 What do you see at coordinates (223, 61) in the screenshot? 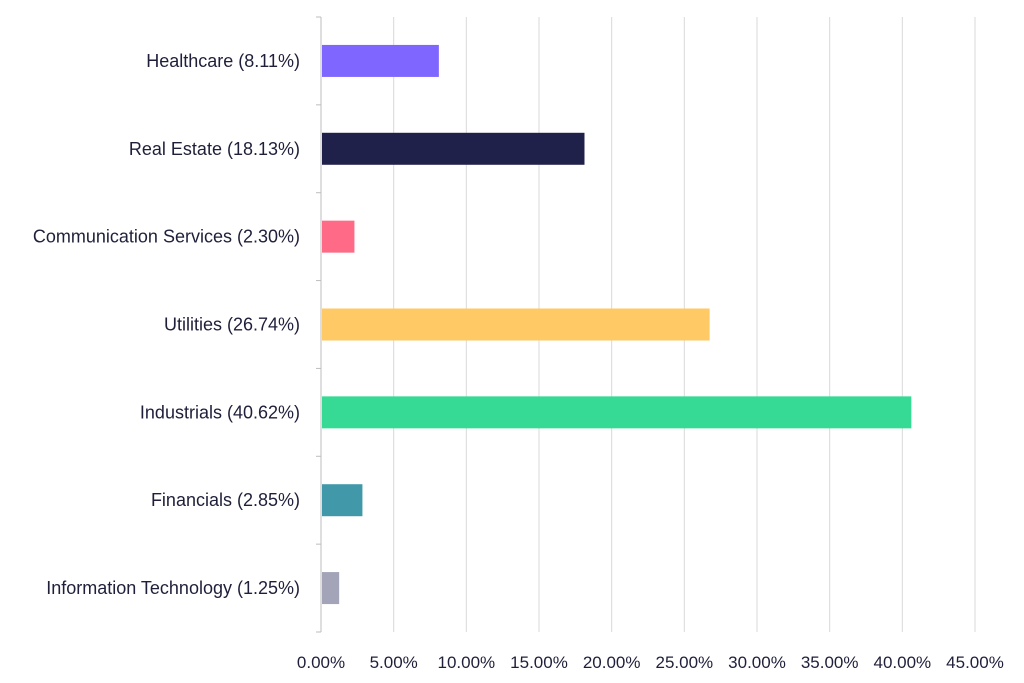
I see `category-label: Healthcare (8.11%)` at bounding box center [223, 61].